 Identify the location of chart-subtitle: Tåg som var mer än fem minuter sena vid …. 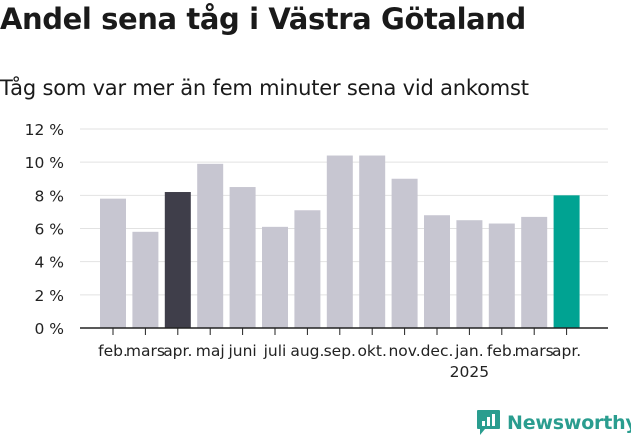
(264, 88).